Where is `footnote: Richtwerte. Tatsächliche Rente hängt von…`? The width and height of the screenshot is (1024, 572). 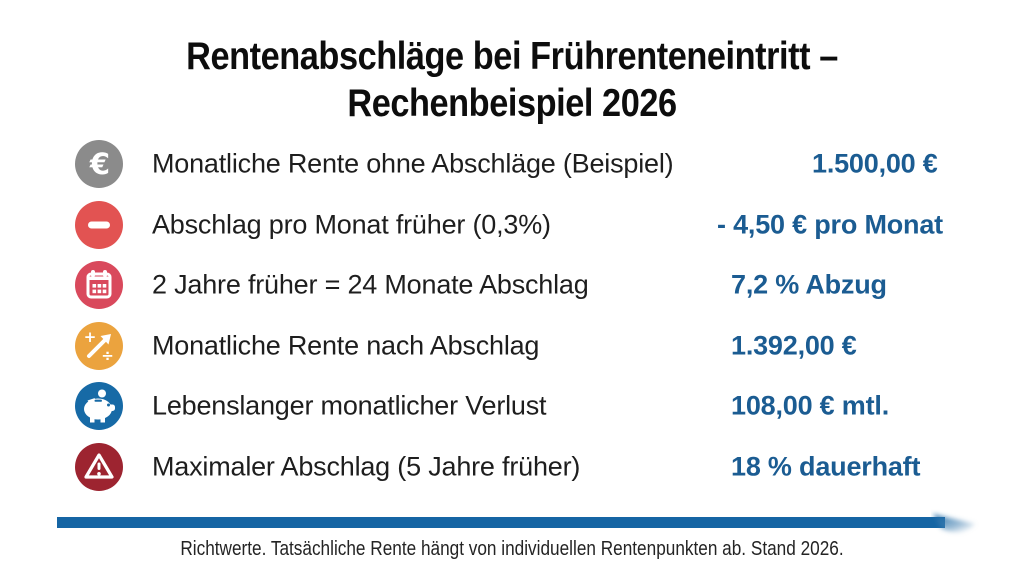 footnote: Richtwerte. Tatsächliche Rente hängt von… is located at coordinates (512, 549).